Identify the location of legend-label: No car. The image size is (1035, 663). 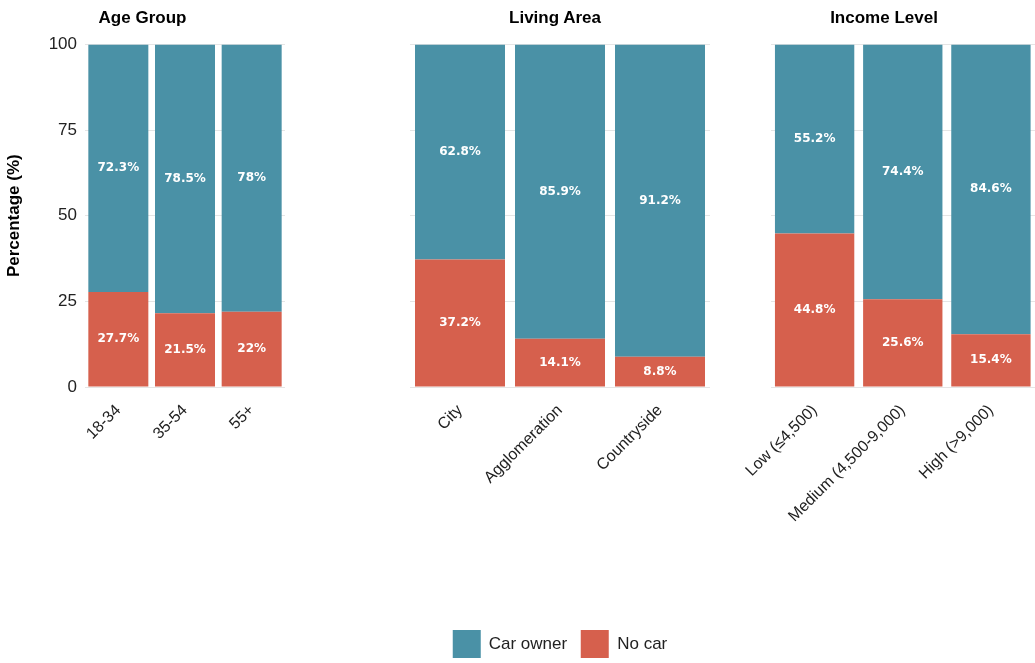
(642, 644).